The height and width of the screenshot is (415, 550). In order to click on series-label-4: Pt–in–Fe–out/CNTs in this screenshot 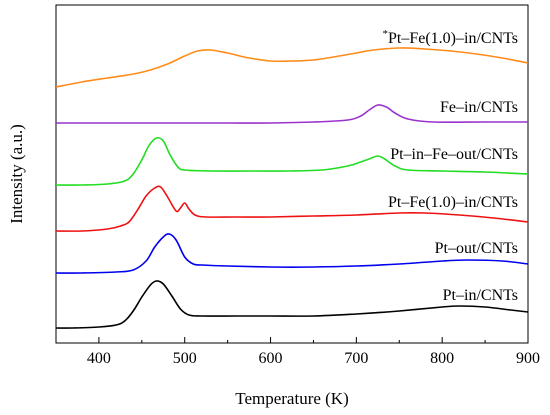, I will do `click(454, 154)`.